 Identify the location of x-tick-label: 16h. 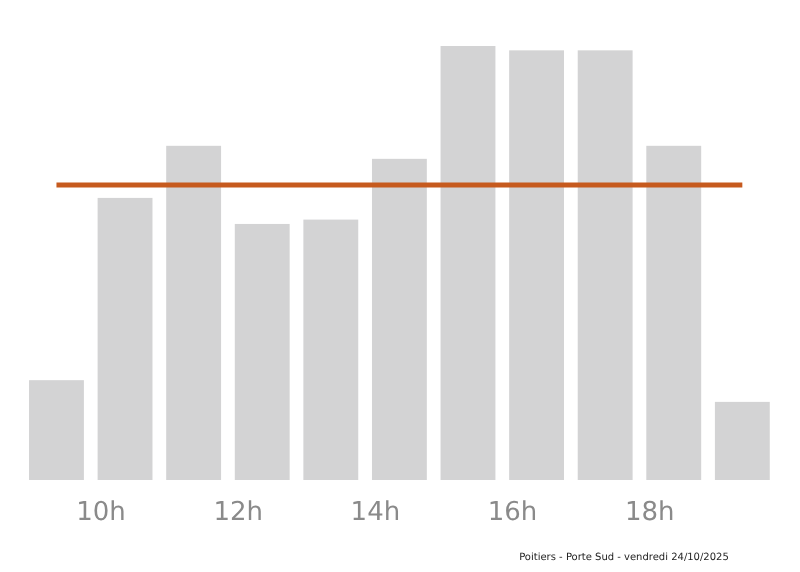
(512, 513).